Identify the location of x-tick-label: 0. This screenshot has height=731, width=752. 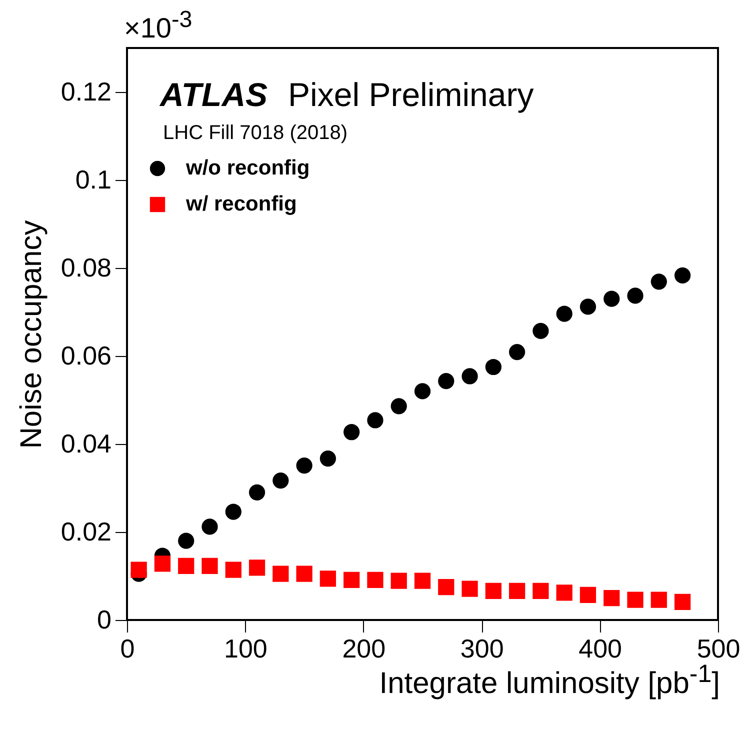
(127, 649).